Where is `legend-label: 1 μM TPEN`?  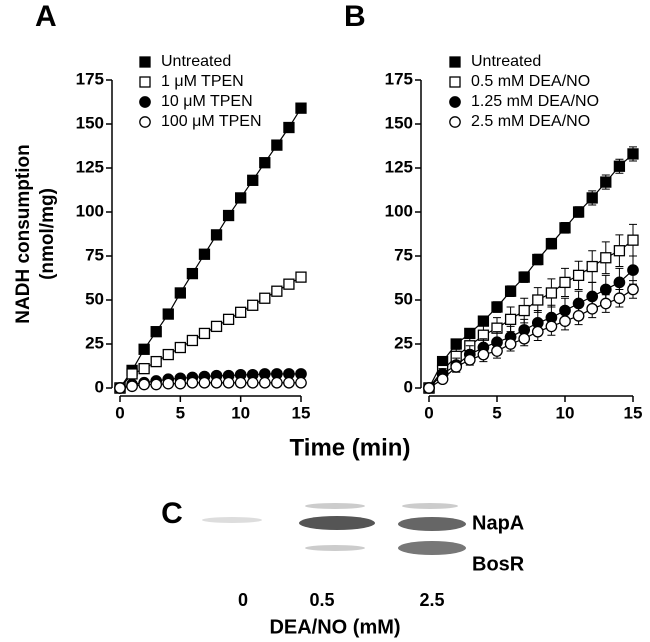 legend-label: 1 μM TPEN is located at coordinates (202, 81).